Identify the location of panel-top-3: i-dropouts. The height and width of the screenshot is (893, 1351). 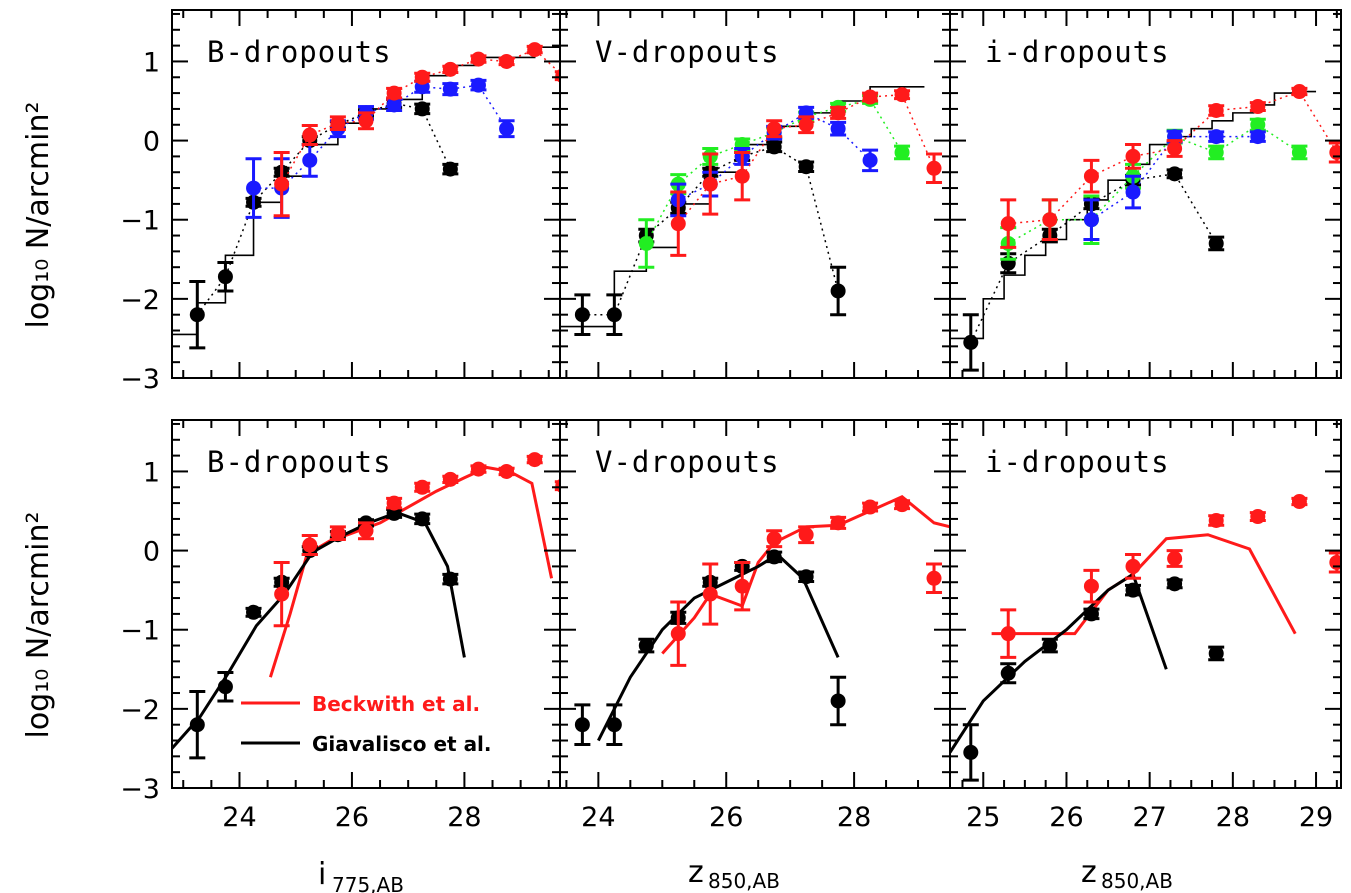
(1145, 194).